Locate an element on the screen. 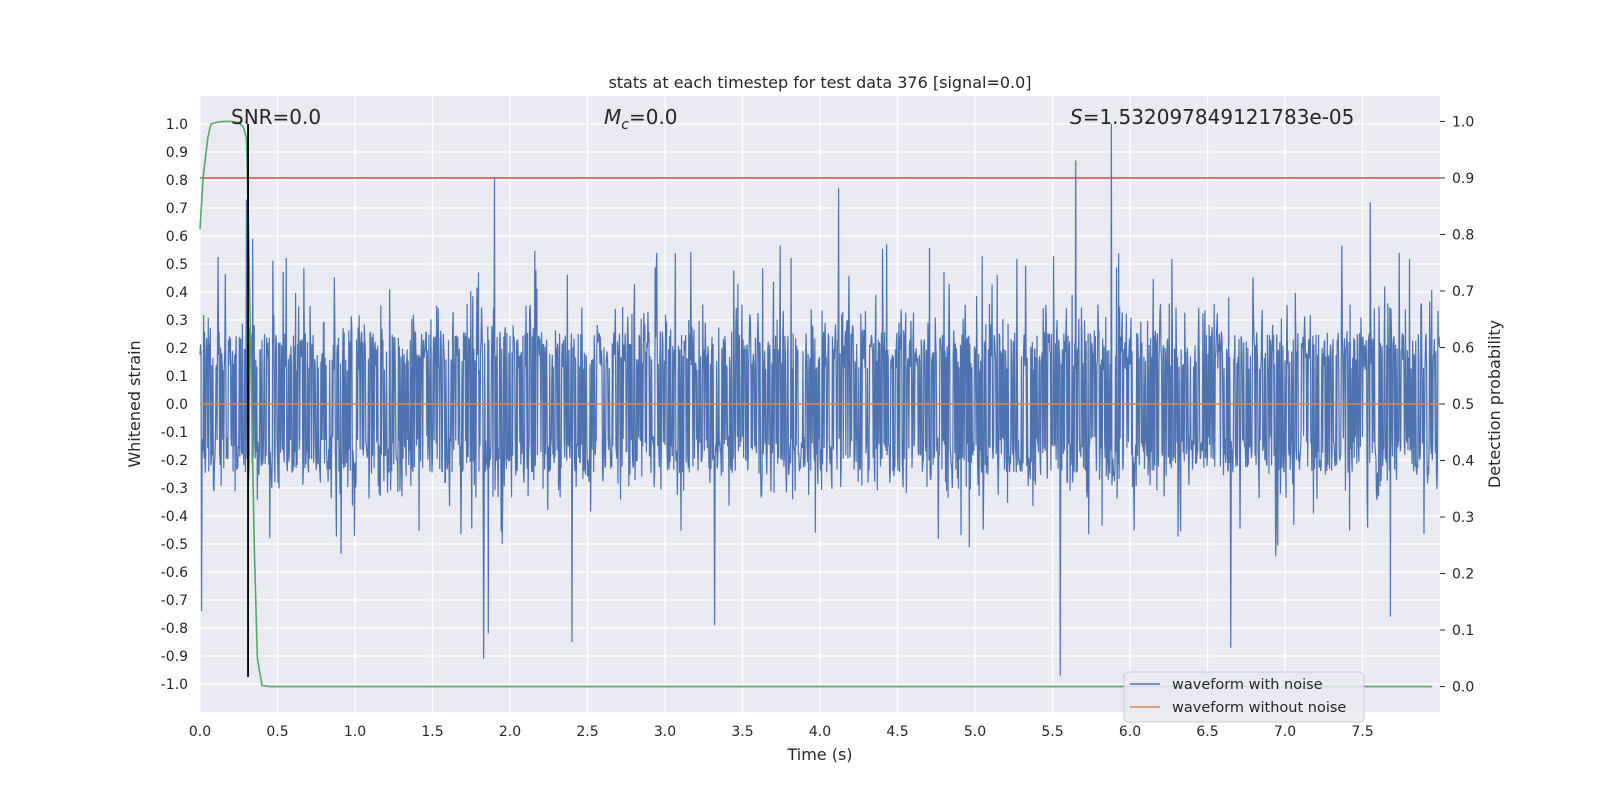  x-tick-label: 5.0 is located at coordinates (975, 732).